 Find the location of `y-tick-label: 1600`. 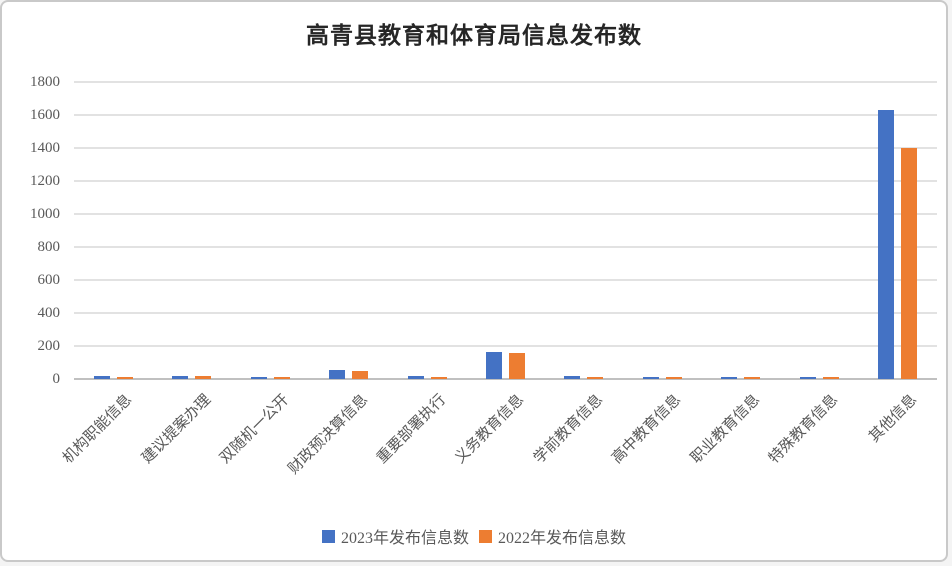

y-tick-label: 1600 is located at coordinates (45, 115).